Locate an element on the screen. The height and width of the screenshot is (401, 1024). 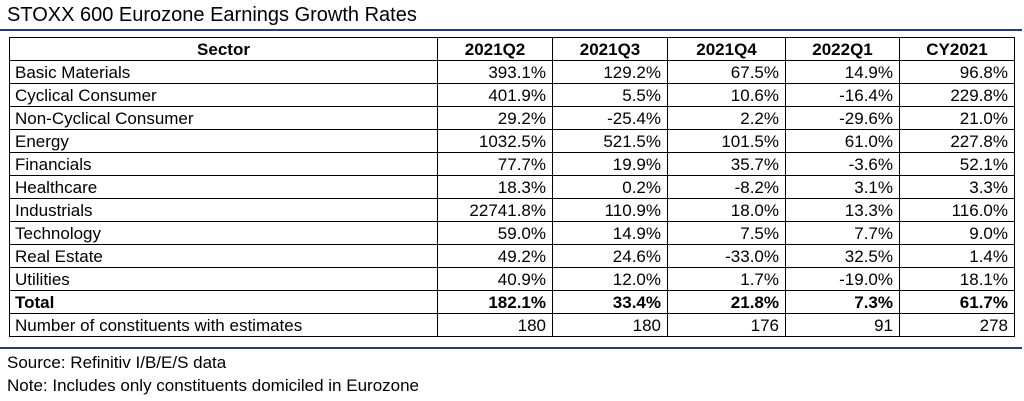
sector-cell: Financials is located at coordinates (223, 164).